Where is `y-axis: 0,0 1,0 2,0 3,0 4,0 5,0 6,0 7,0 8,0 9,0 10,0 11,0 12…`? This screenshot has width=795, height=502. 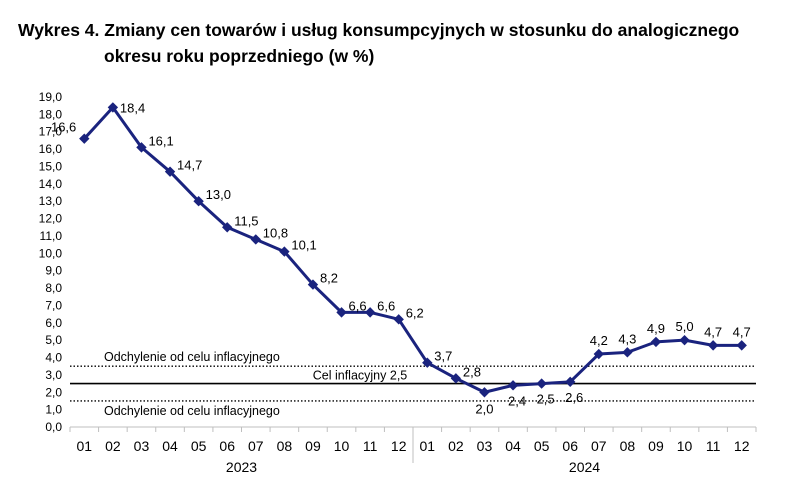 y-axis: 0,0 1,0 2,0 3,0 4,0 5,0 6,0 7,0 8,0 9,0 10,0 11,0 12… is located at coordinates (51, 262).